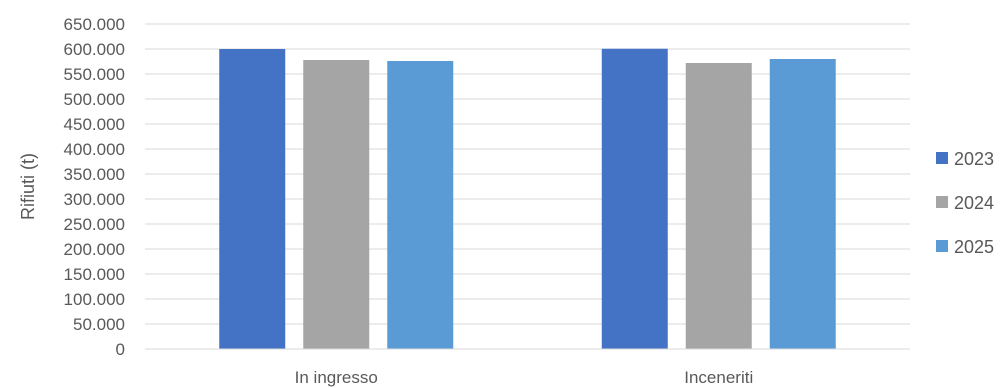 The width and height of the screenshot is (1006, 388). What do you see at coordinates (94, 249) in the screenshot?
I see `y-tick-label: 200.000` at bounding box center [94, 249].